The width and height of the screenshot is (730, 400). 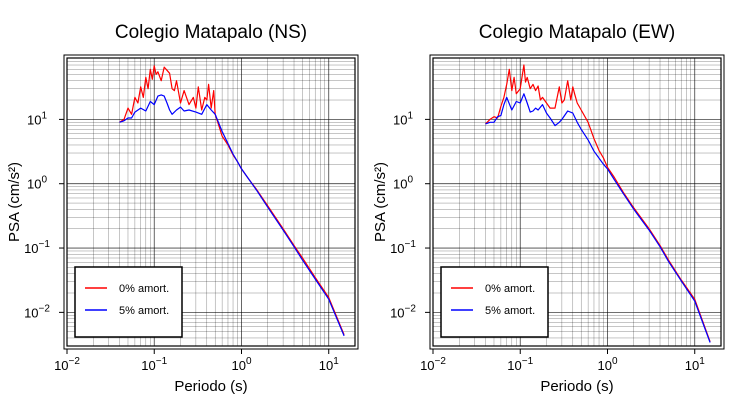 I want to click on chart-title: Colegio Matapalo (NS), so click(x=211, y=32).